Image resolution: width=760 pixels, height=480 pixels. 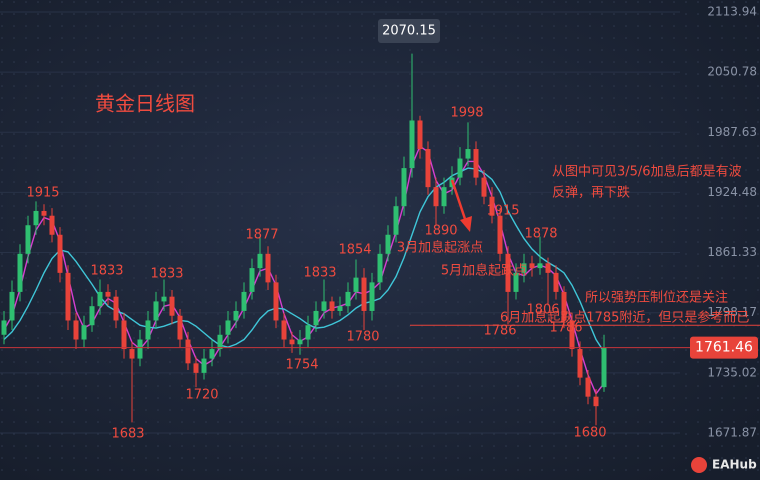 I want to click on annotation: 1854, so click(x=354, y=250).